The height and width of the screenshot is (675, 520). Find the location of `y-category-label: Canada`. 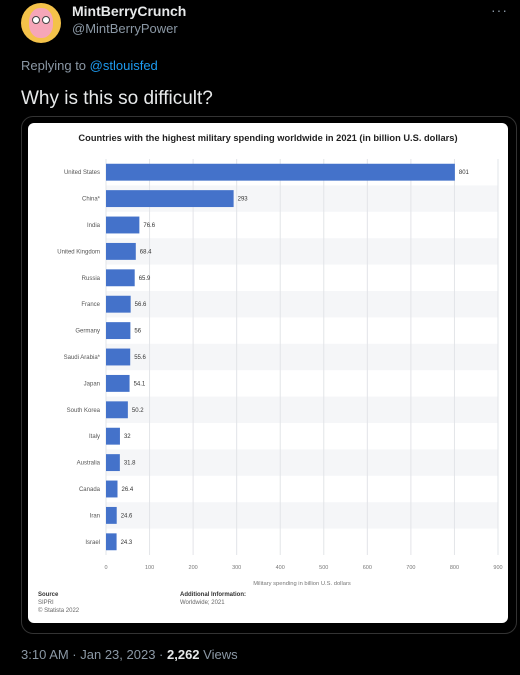

y-category-label: Canada is located at coordinates (90, 490).